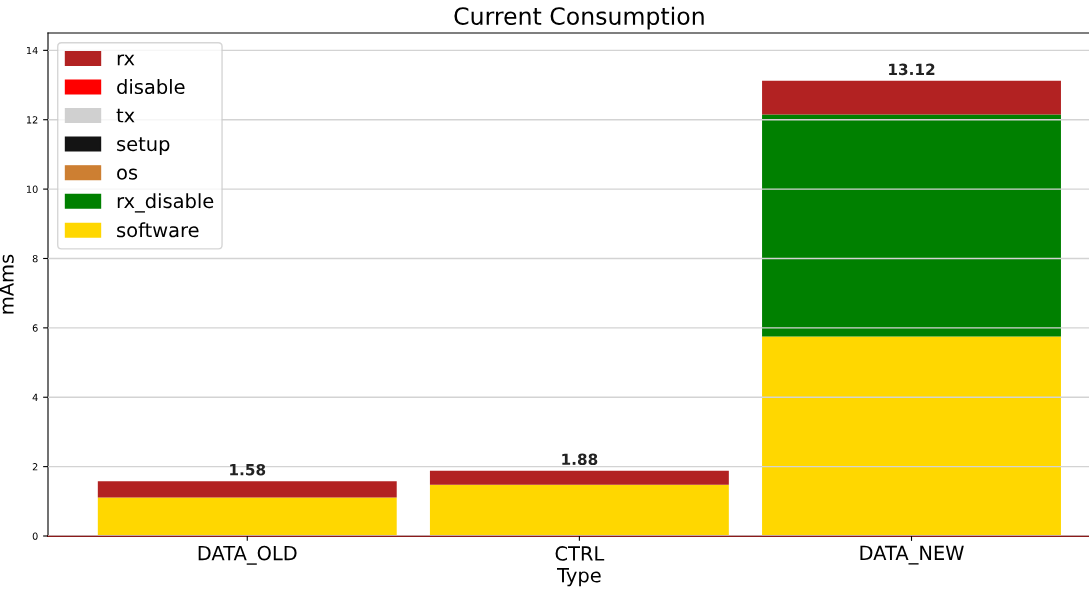 The width and height of the screenshot is (1089, 590). Describe the element at coordinates (35, 397) in the screenshot. I see `y-tick-label: 4` at that location.